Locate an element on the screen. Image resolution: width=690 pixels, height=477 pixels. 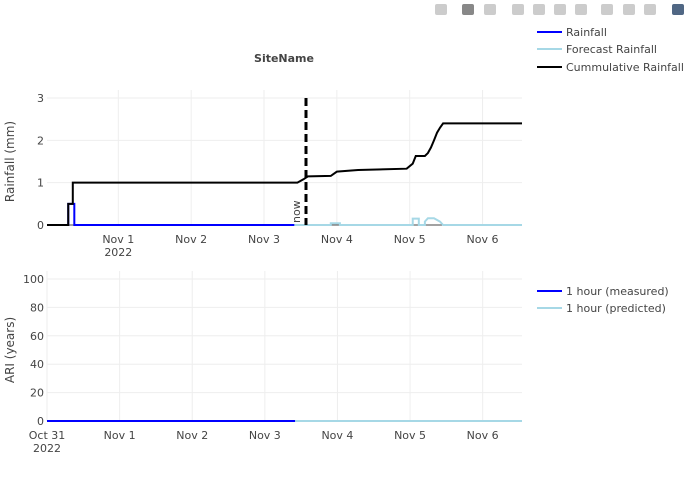
legend-label: Forecast Rainfall is located at coordinates (611, 49).